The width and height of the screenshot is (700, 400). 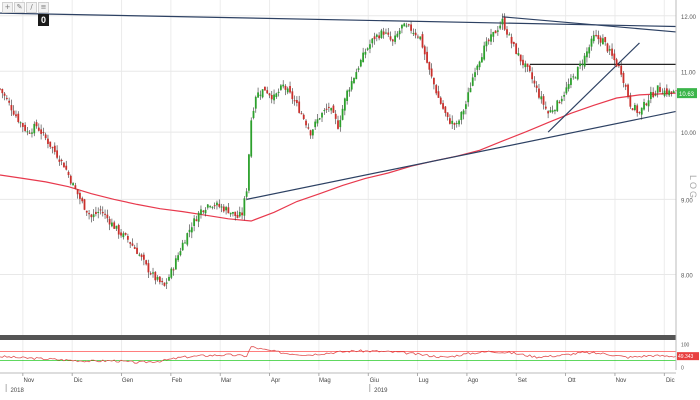 What do you see at coordinates (688, 356) in the screenshot?
I see `oscillator-value-badge` at bounding box center [688, 356].